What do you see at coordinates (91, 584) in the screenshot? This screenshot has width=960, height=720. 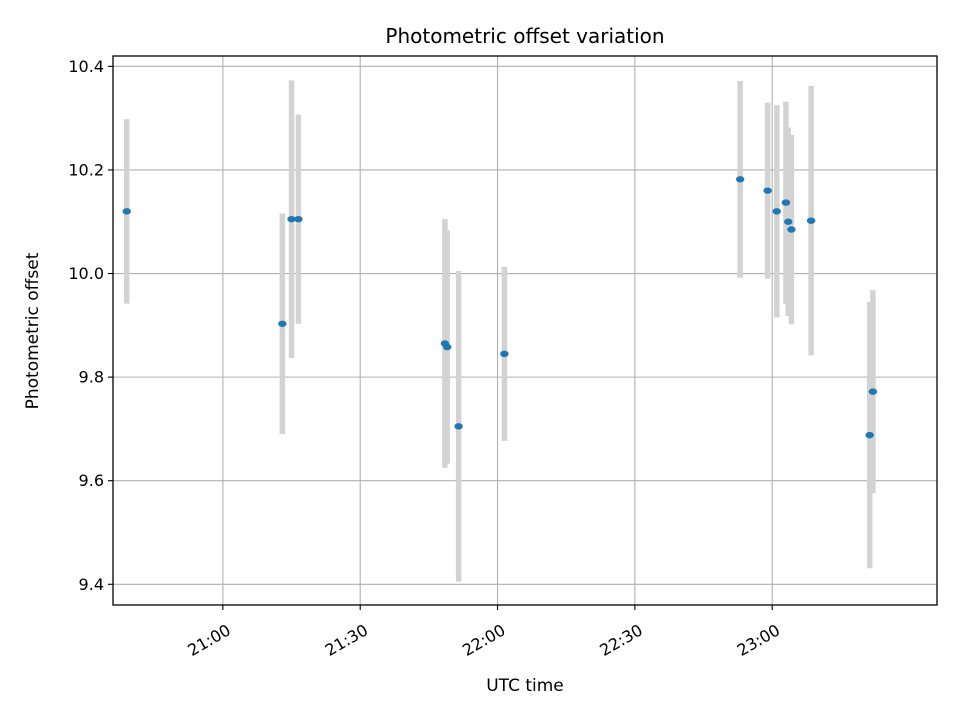 I see `y-tick-label: 9.4` at bounding box center [91, 584].